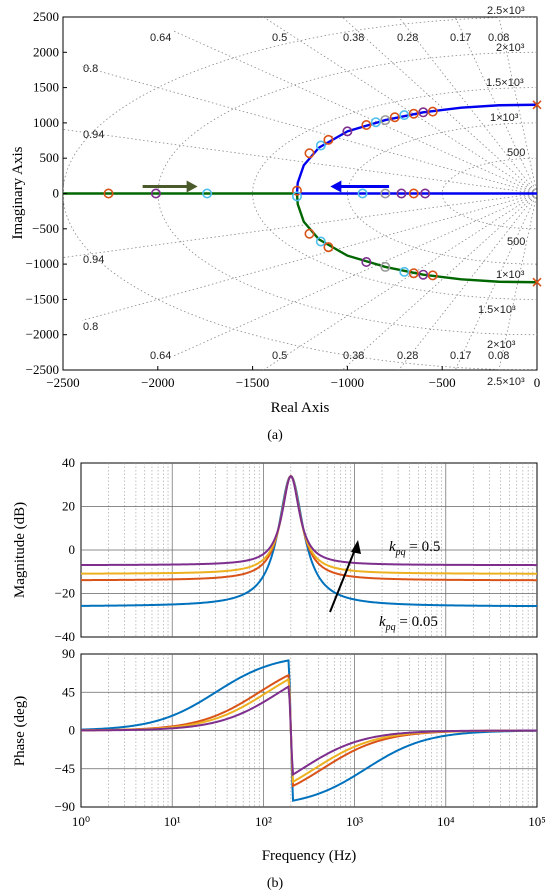  What do you see at coordinates (62, 382) in the screenshot?
I see `x-tick-label: −2500` at bounding box center [62, 382].